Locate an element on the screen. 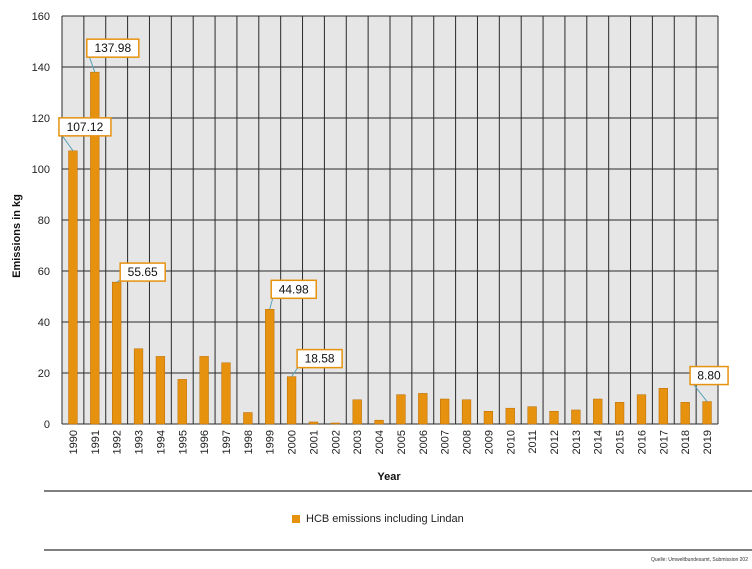  x-tick-label: 2003 is located at coordinates (358, 442).